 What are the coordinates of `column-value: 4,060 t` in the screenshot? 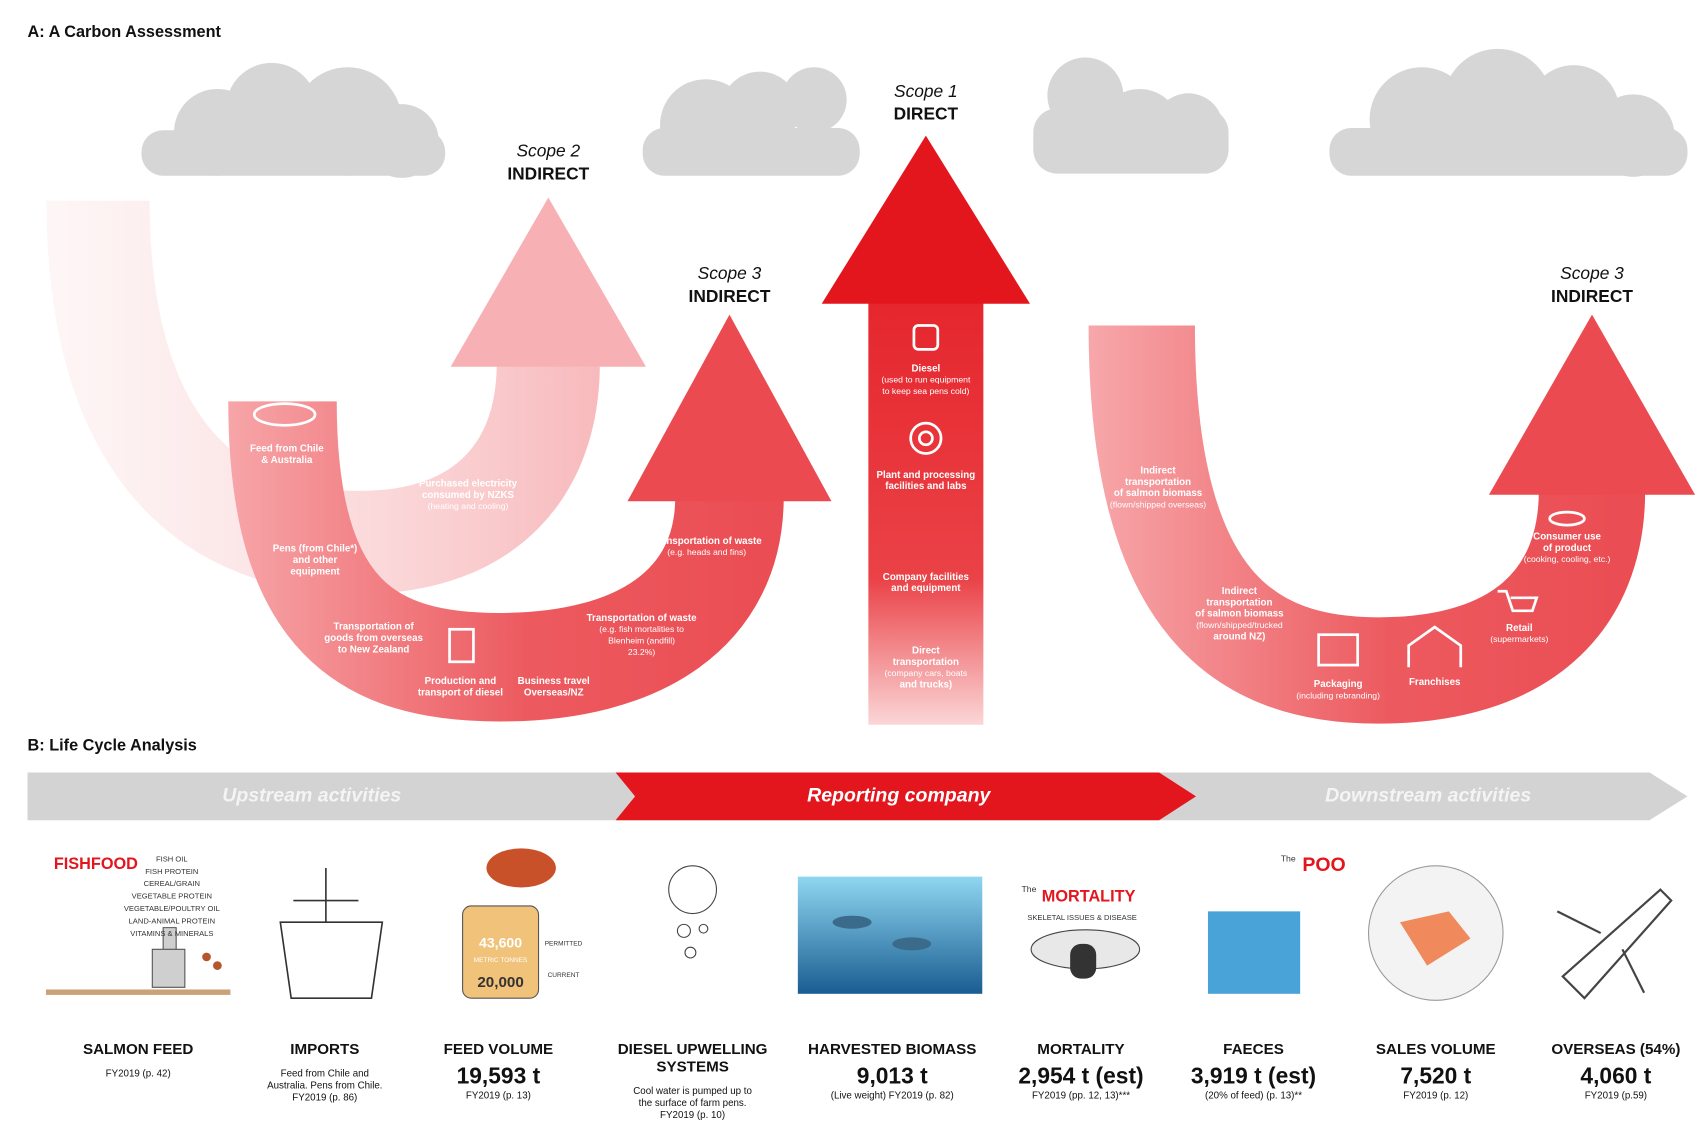 It's located at (1615, 1075).